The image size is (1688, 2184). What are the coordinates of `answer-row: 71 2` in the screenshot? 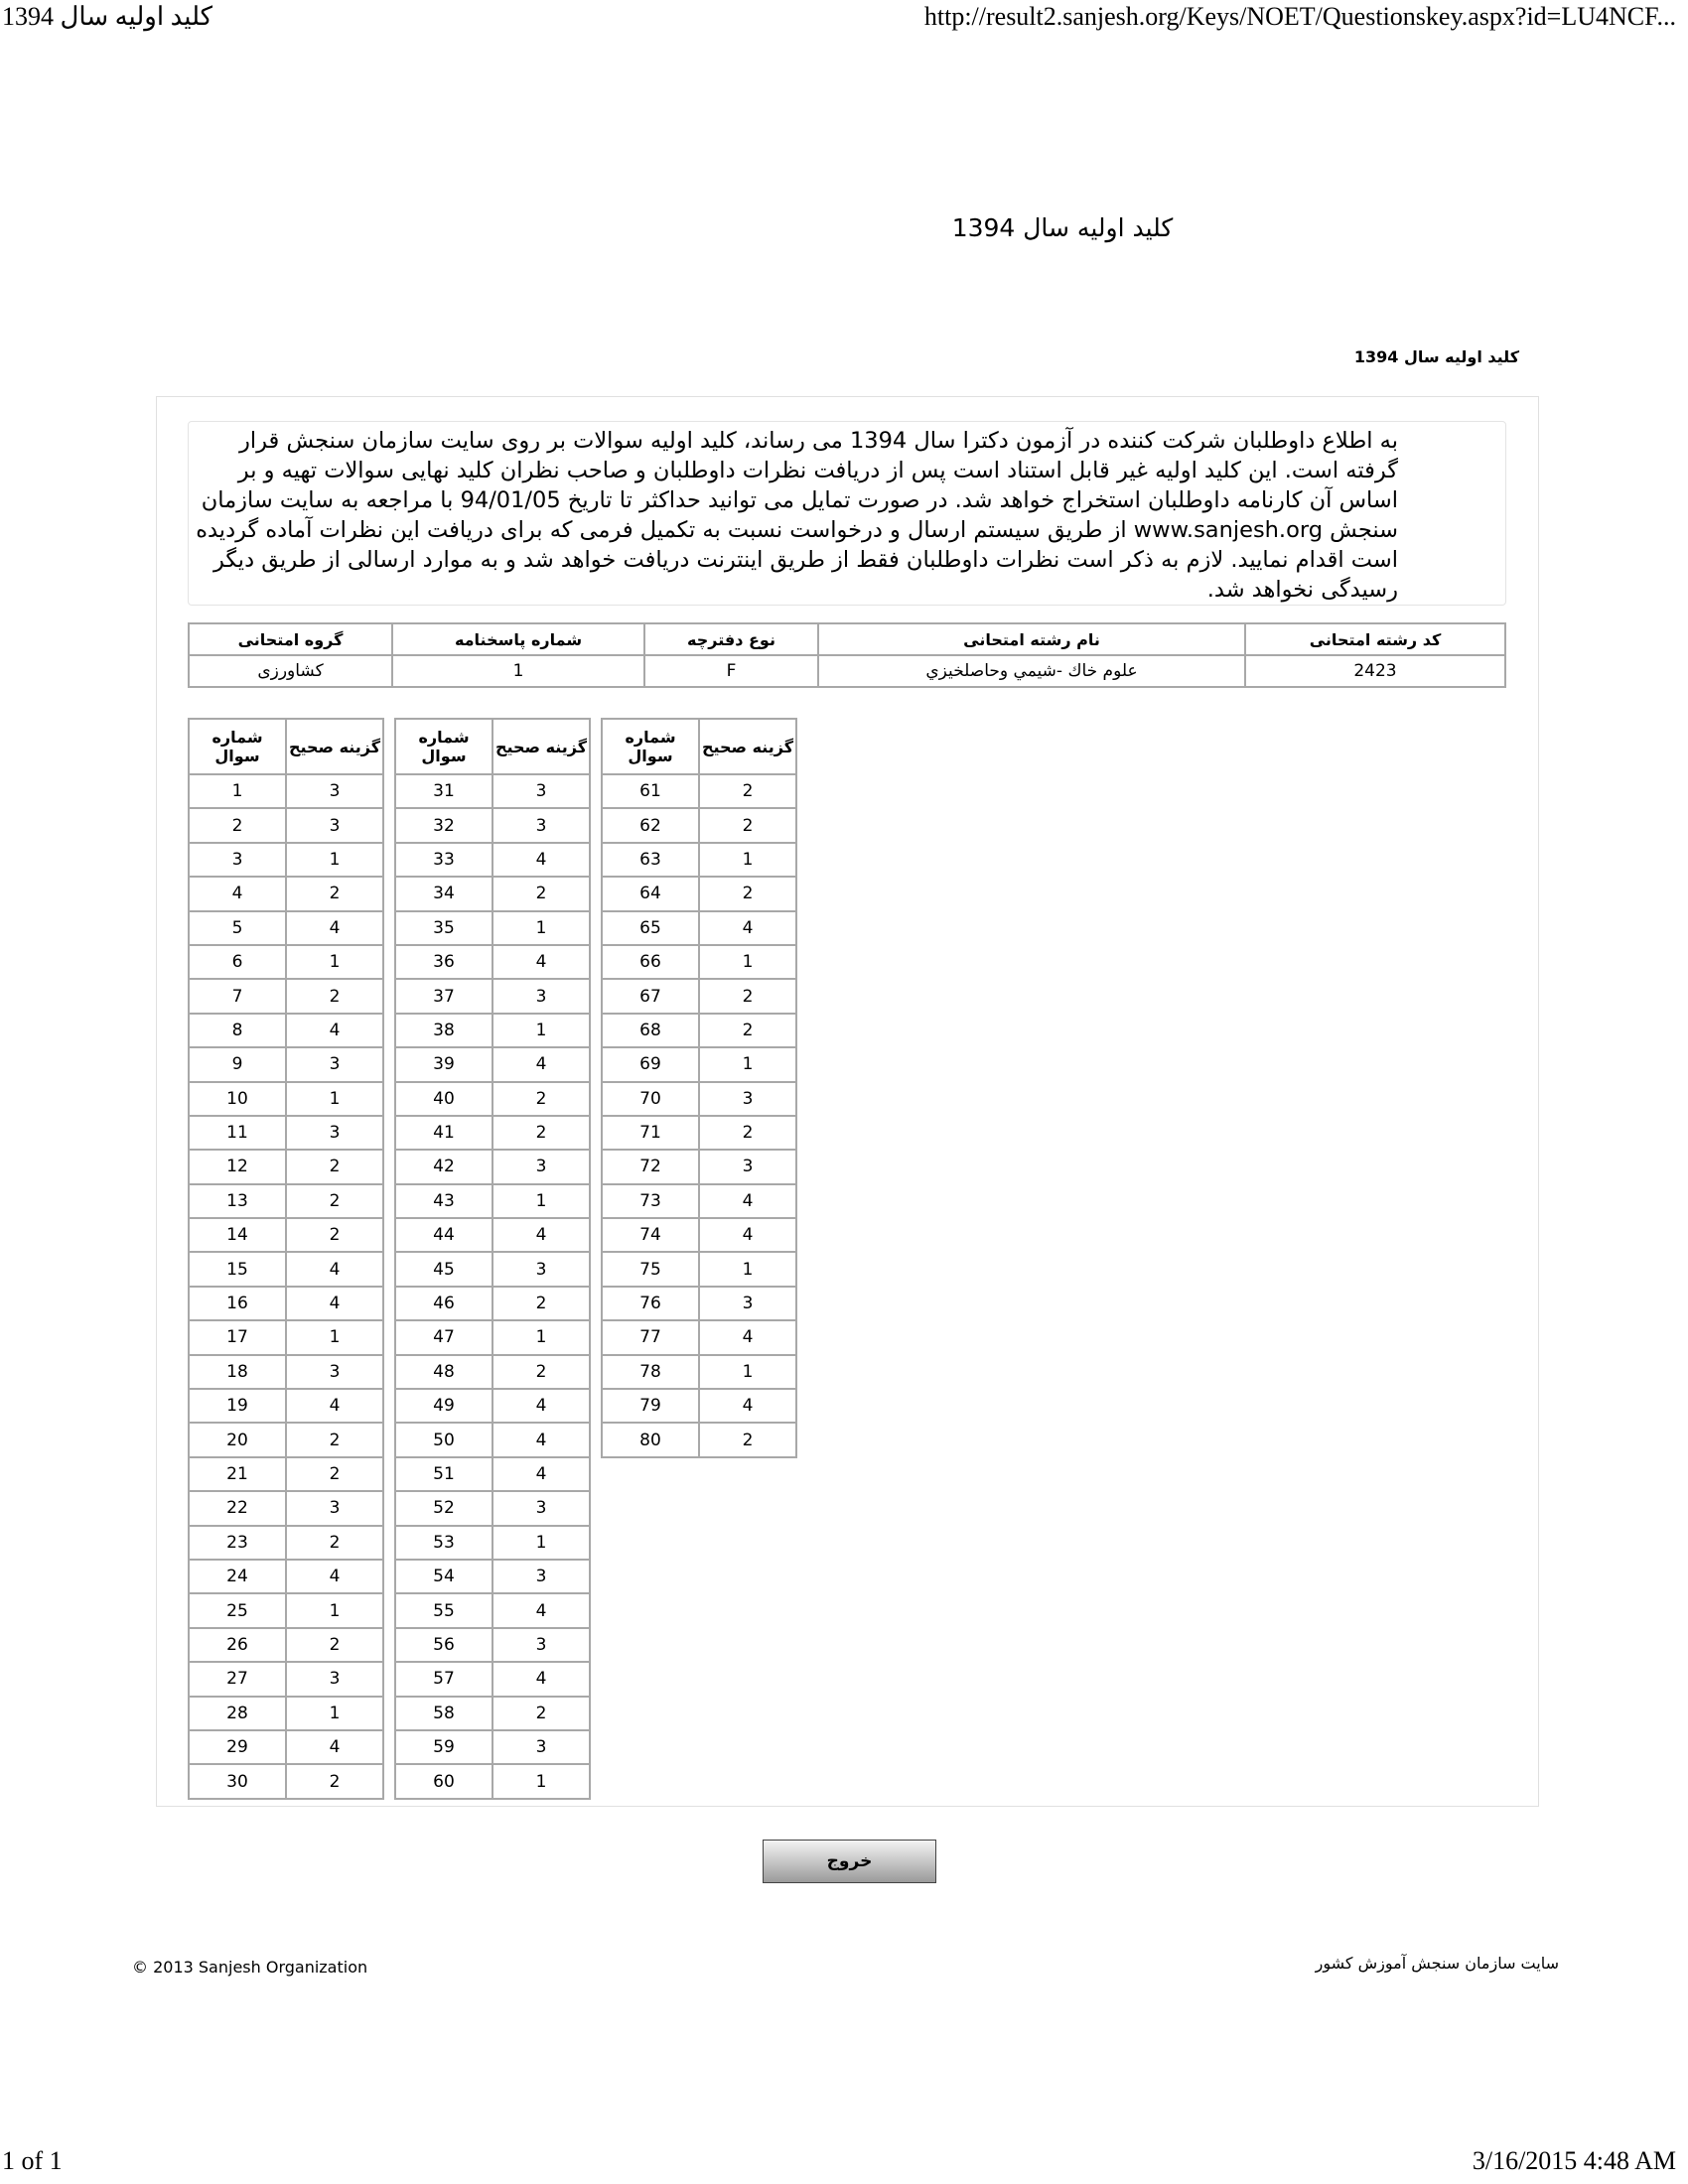 It's located at (699, 1133).